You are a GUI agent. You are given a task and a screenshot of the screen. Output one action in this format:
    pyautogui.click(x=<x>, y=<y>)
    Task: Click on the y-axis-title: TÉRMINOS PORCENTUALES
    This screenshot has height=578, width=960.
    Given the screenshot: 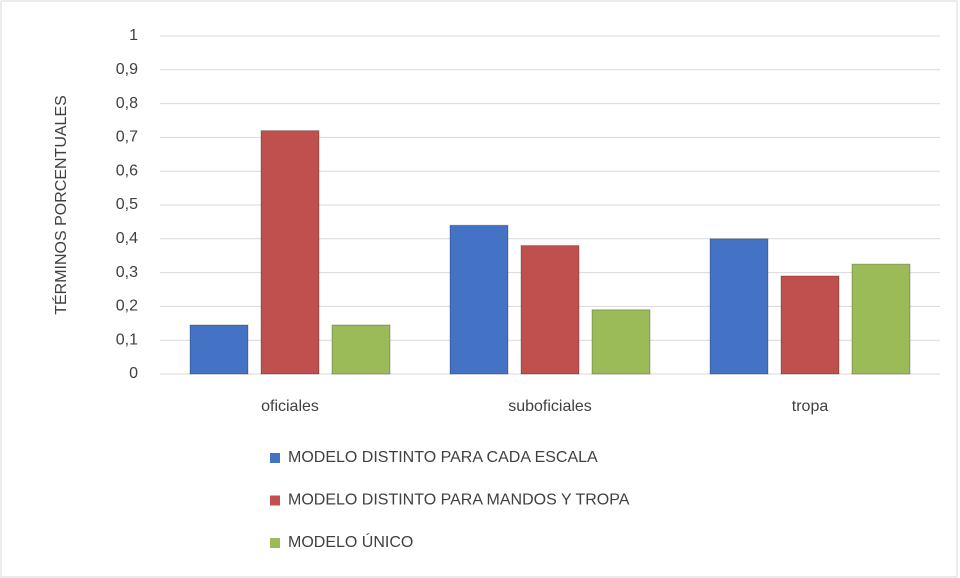 What is the action you would take?
    pyautogui.click(x=60, y=205)
    